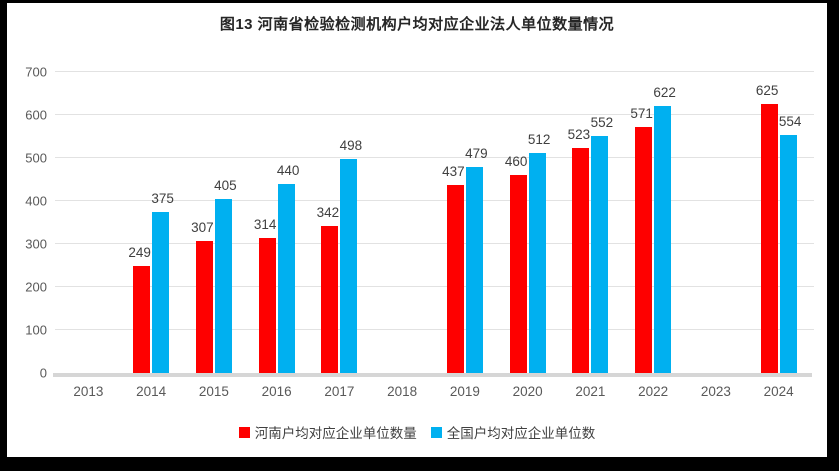  What do you see at coordinates (432, 375) in the screenshot?
I see `x-axis-line` at bounding box center [432, 375].